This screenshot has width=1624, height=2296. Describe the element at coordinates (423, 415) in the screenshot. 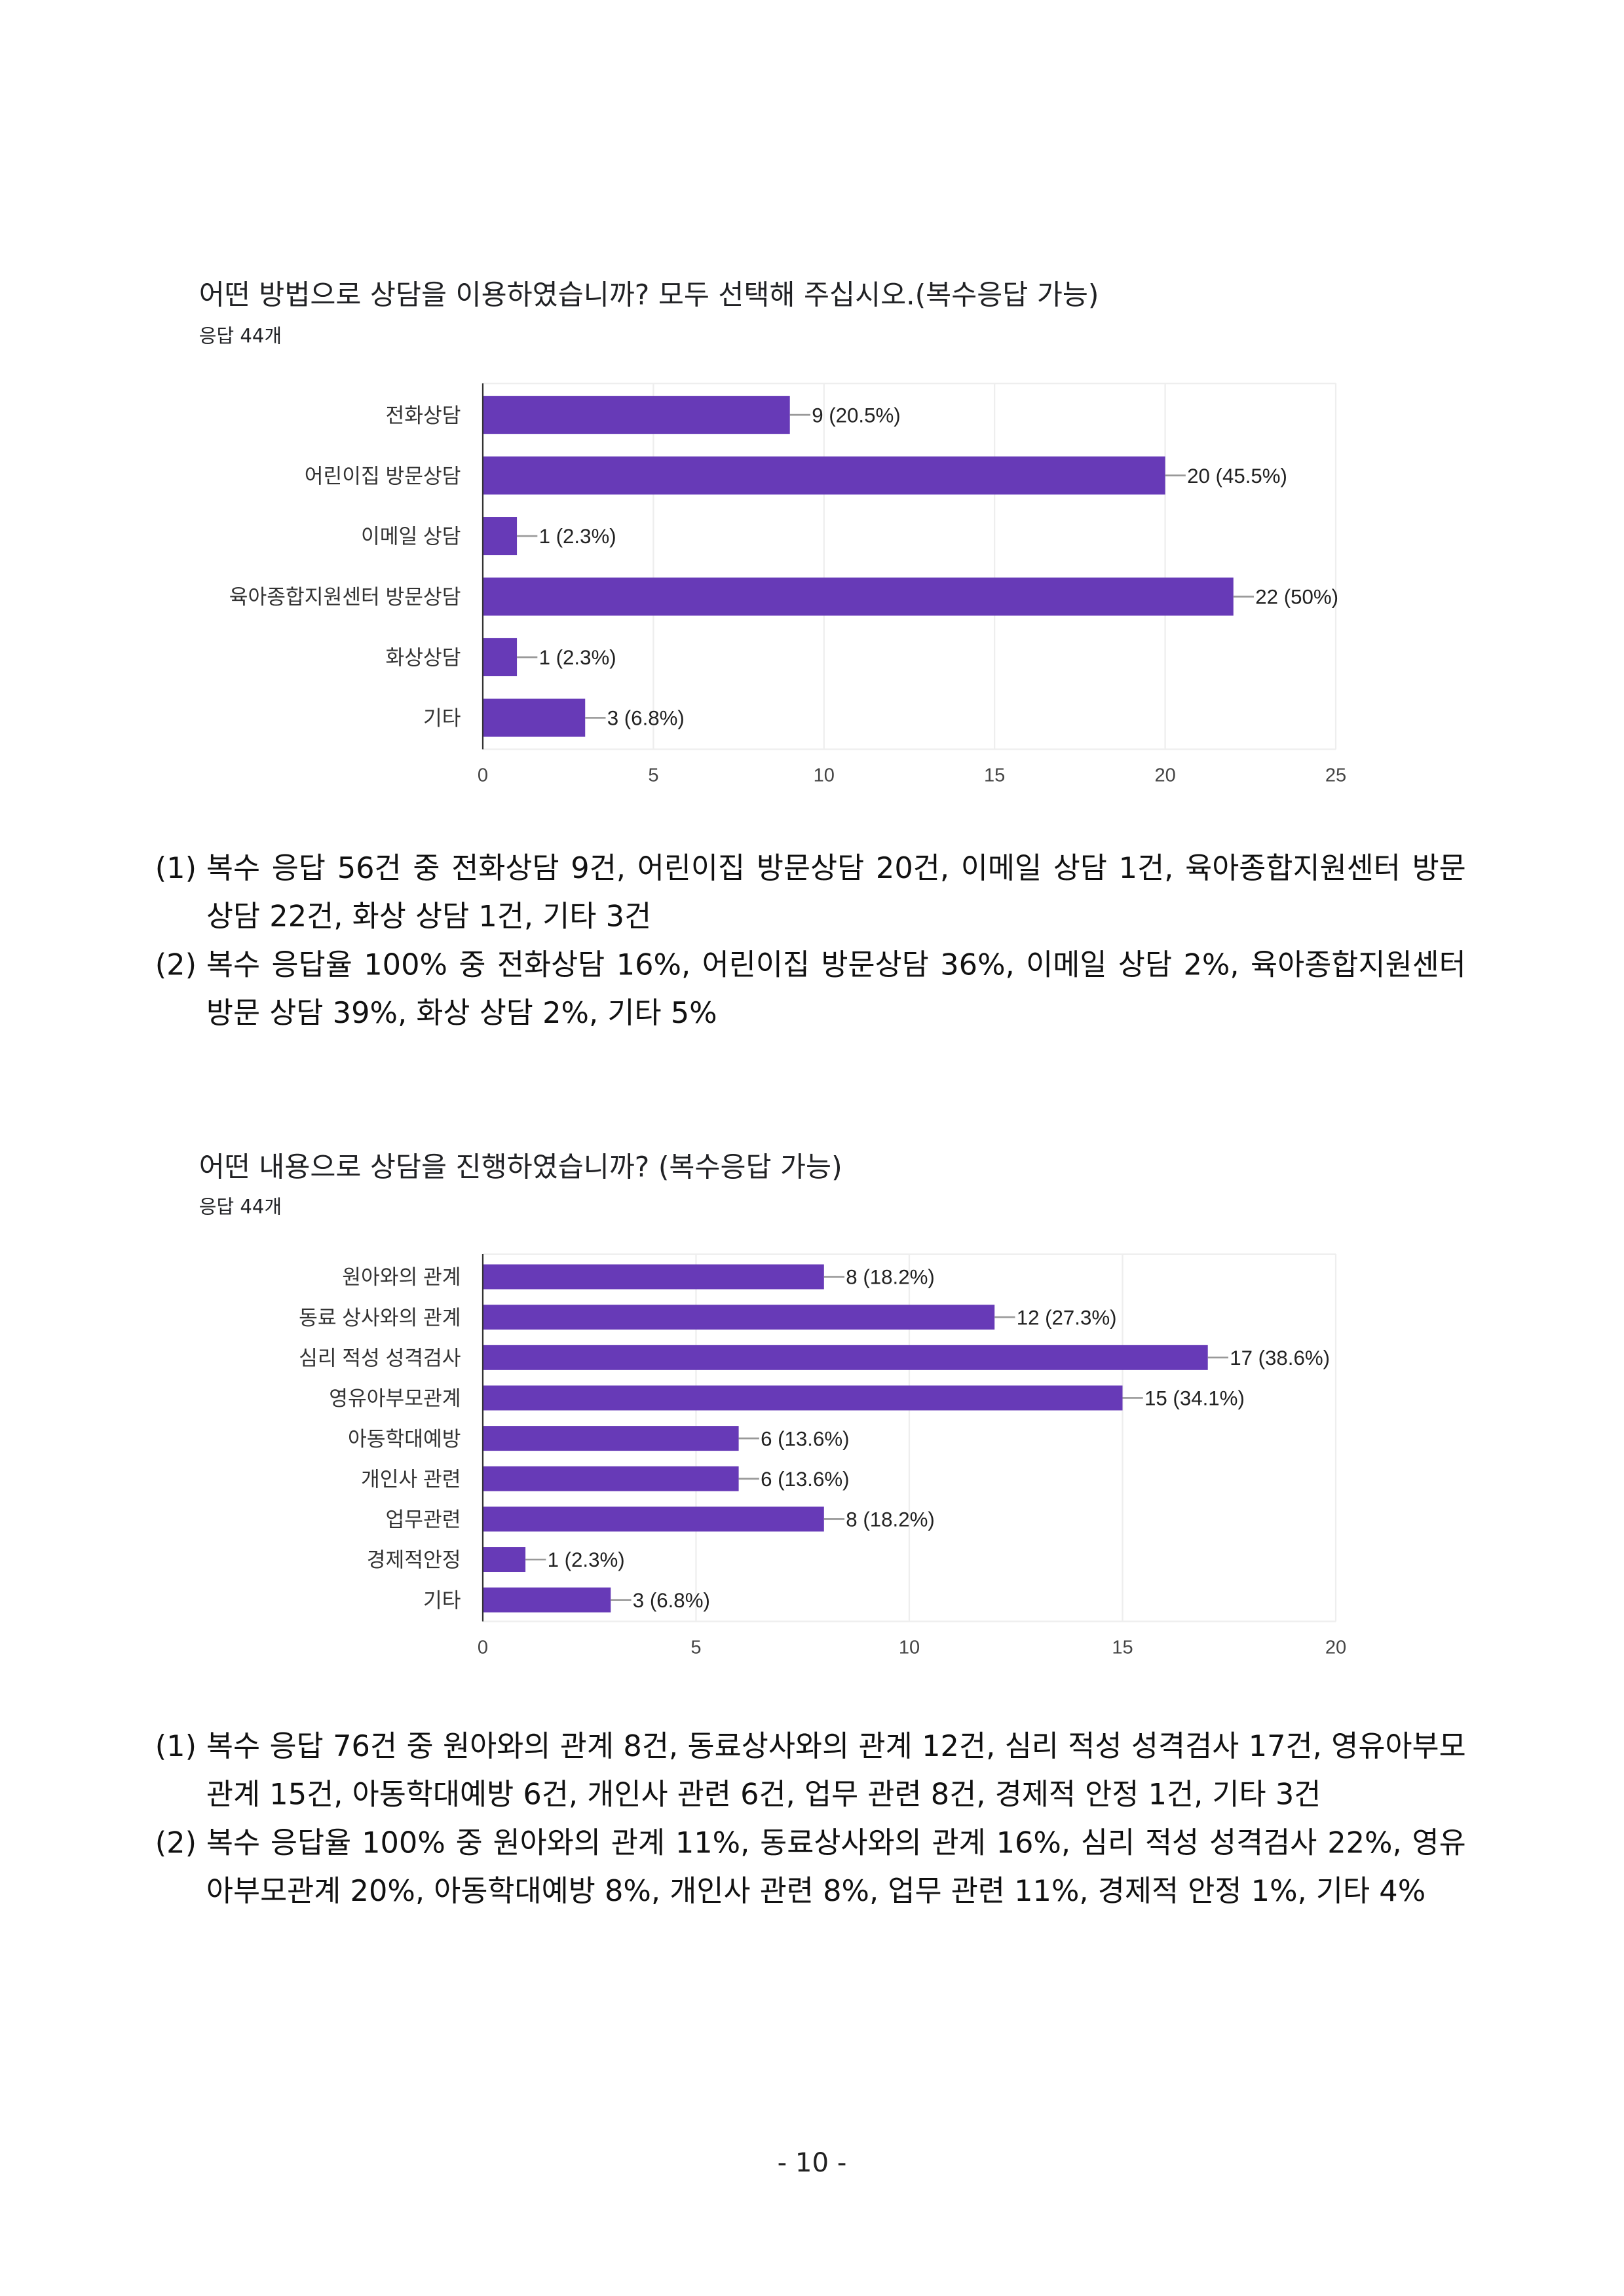

I see `category-label: 전화상담` at that location.